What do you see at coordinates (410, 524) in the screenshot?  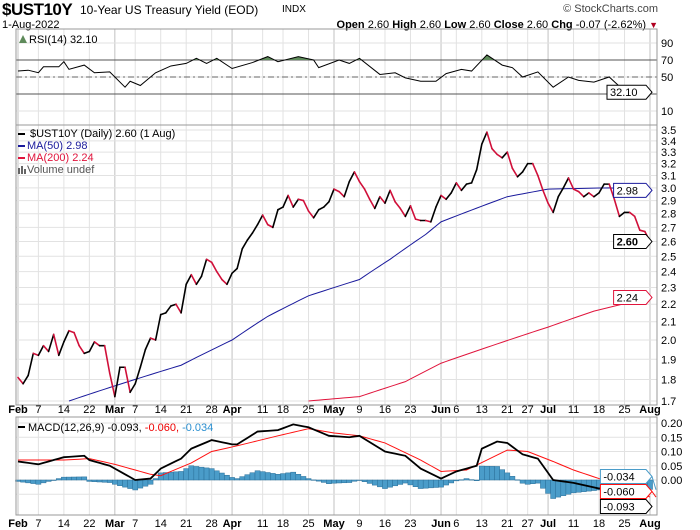 I see `x-axis-label: 23` at bounding box center [410, 524].